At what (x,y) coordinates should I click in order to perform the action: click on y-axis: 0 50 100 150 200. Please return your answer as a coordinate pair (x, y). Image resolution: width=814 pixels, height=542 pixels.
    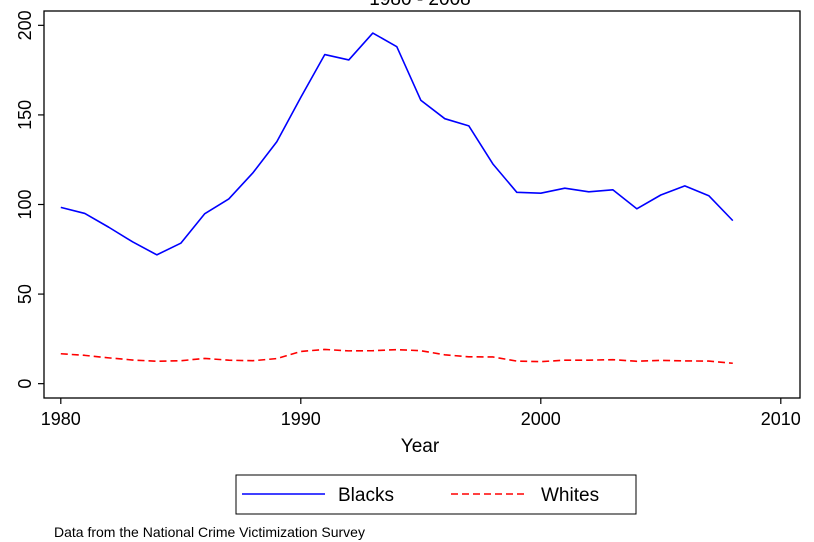
    Looking at the image, I should click on (29, 199).